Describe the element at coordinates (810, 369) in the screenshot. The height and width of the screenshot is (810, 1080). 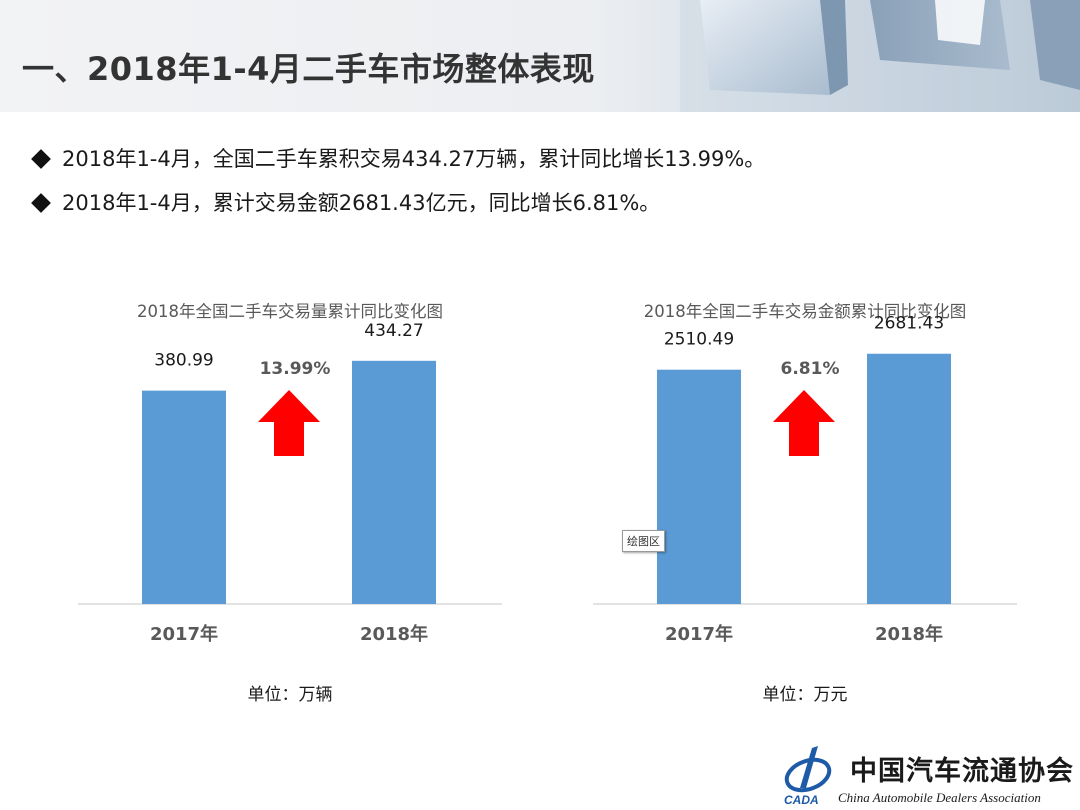
I see `growth-rate-label: 6.81%` at that location.